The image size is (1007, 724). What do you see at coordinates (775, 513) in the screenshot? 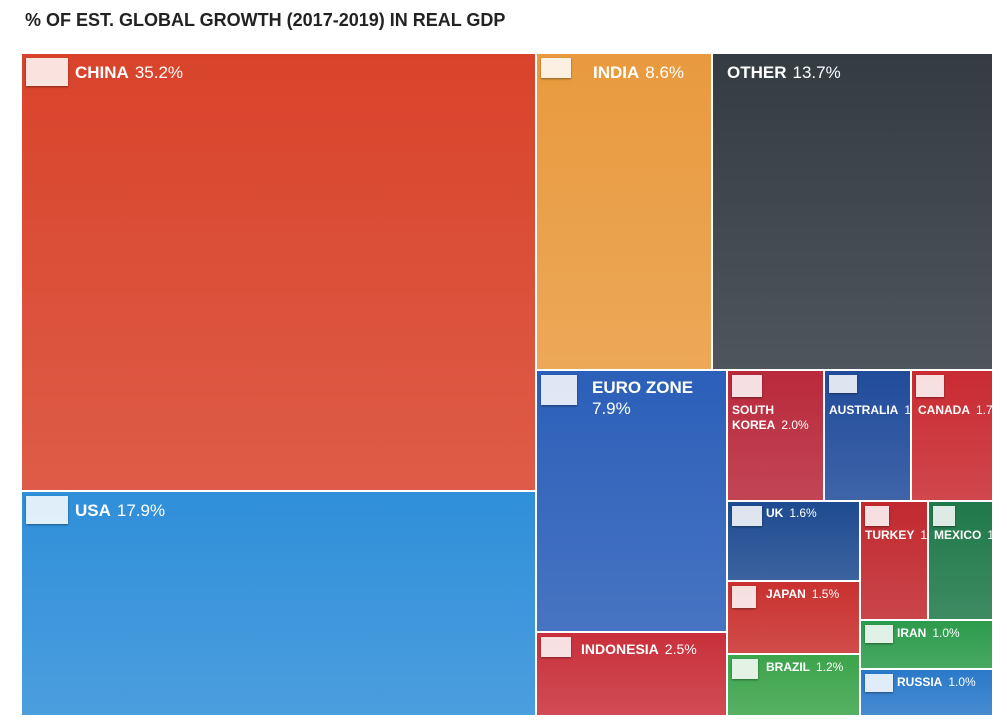
I see `category-label: UK` at bounding box center [775, 513].